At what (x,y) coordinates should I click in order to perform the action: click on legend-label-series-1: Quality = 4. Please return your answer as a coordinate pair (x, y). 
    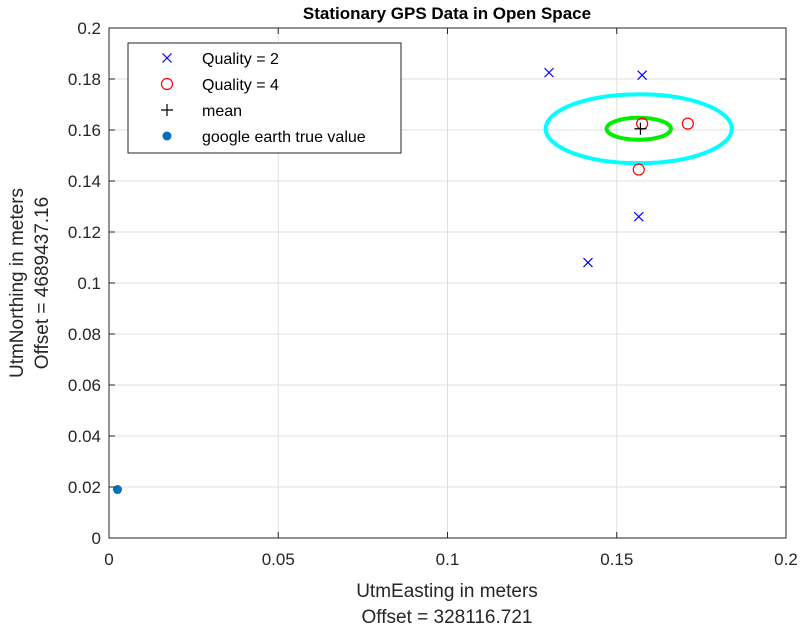
    Looking at the image, I should click on (240, 85).